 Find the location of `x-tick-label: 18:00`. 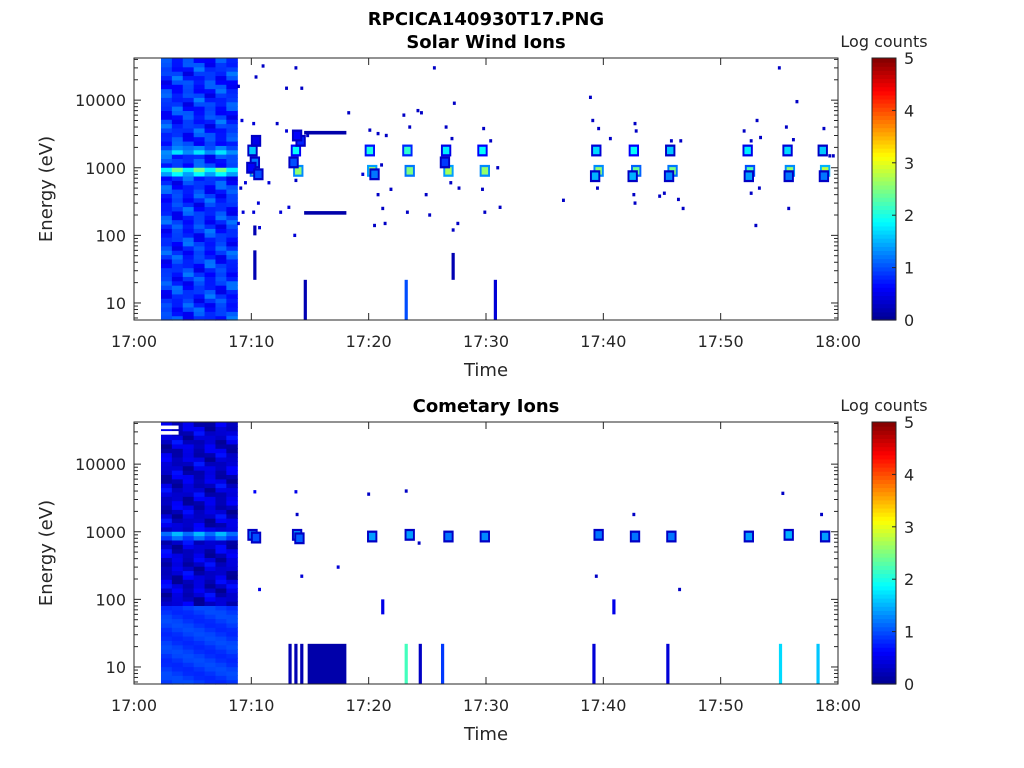

x-tick-label: 18:00 is located at coordinates (838, 341).